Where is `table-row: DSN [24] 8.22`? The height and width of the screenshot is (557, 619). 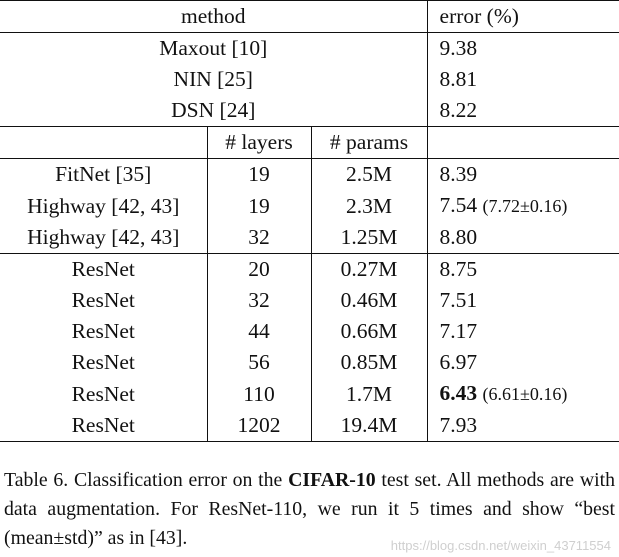
table-row: DSN [24] 8.22 is located at coordinates (309, 111).